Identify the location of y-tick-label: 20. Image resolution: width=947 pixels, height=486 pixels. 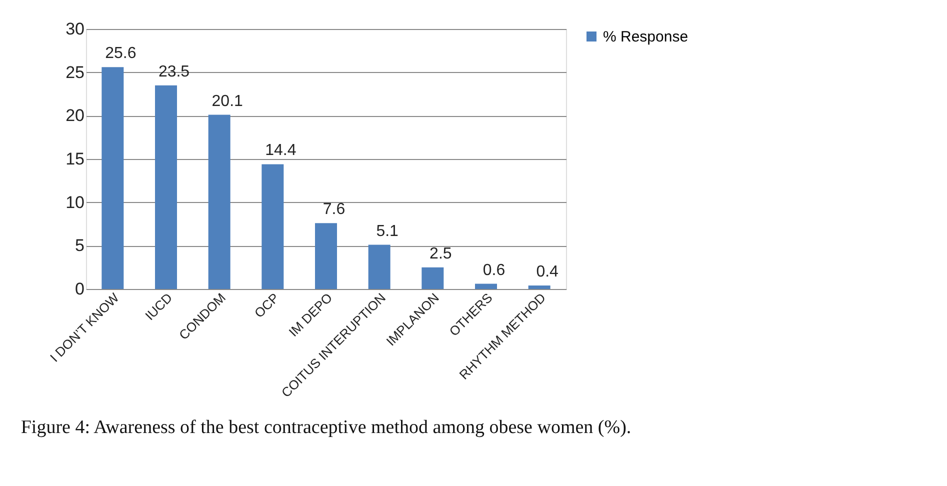
(75, 116).